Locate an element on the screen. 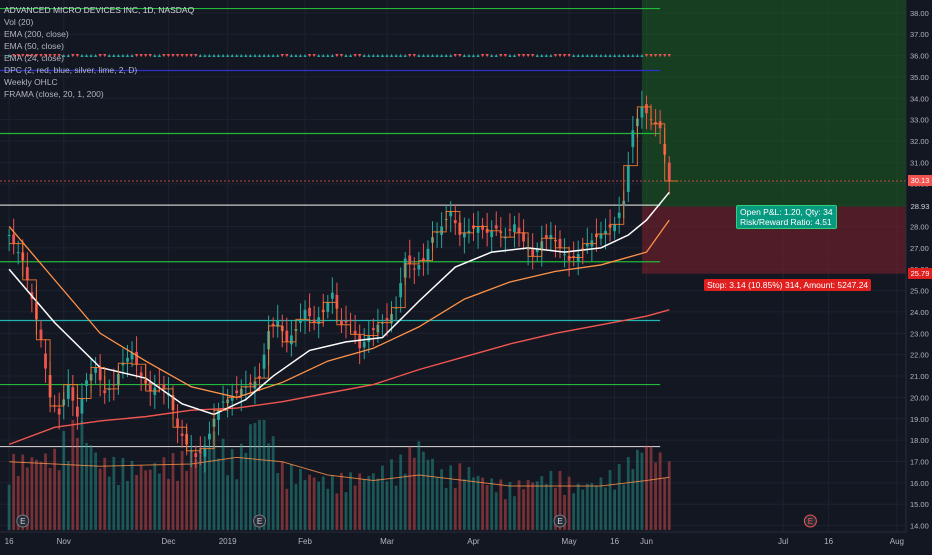  stop-text: Stop: 3.14 (10.85%) 314, Amount: 5247.24 is located at coordinates (788, 285).